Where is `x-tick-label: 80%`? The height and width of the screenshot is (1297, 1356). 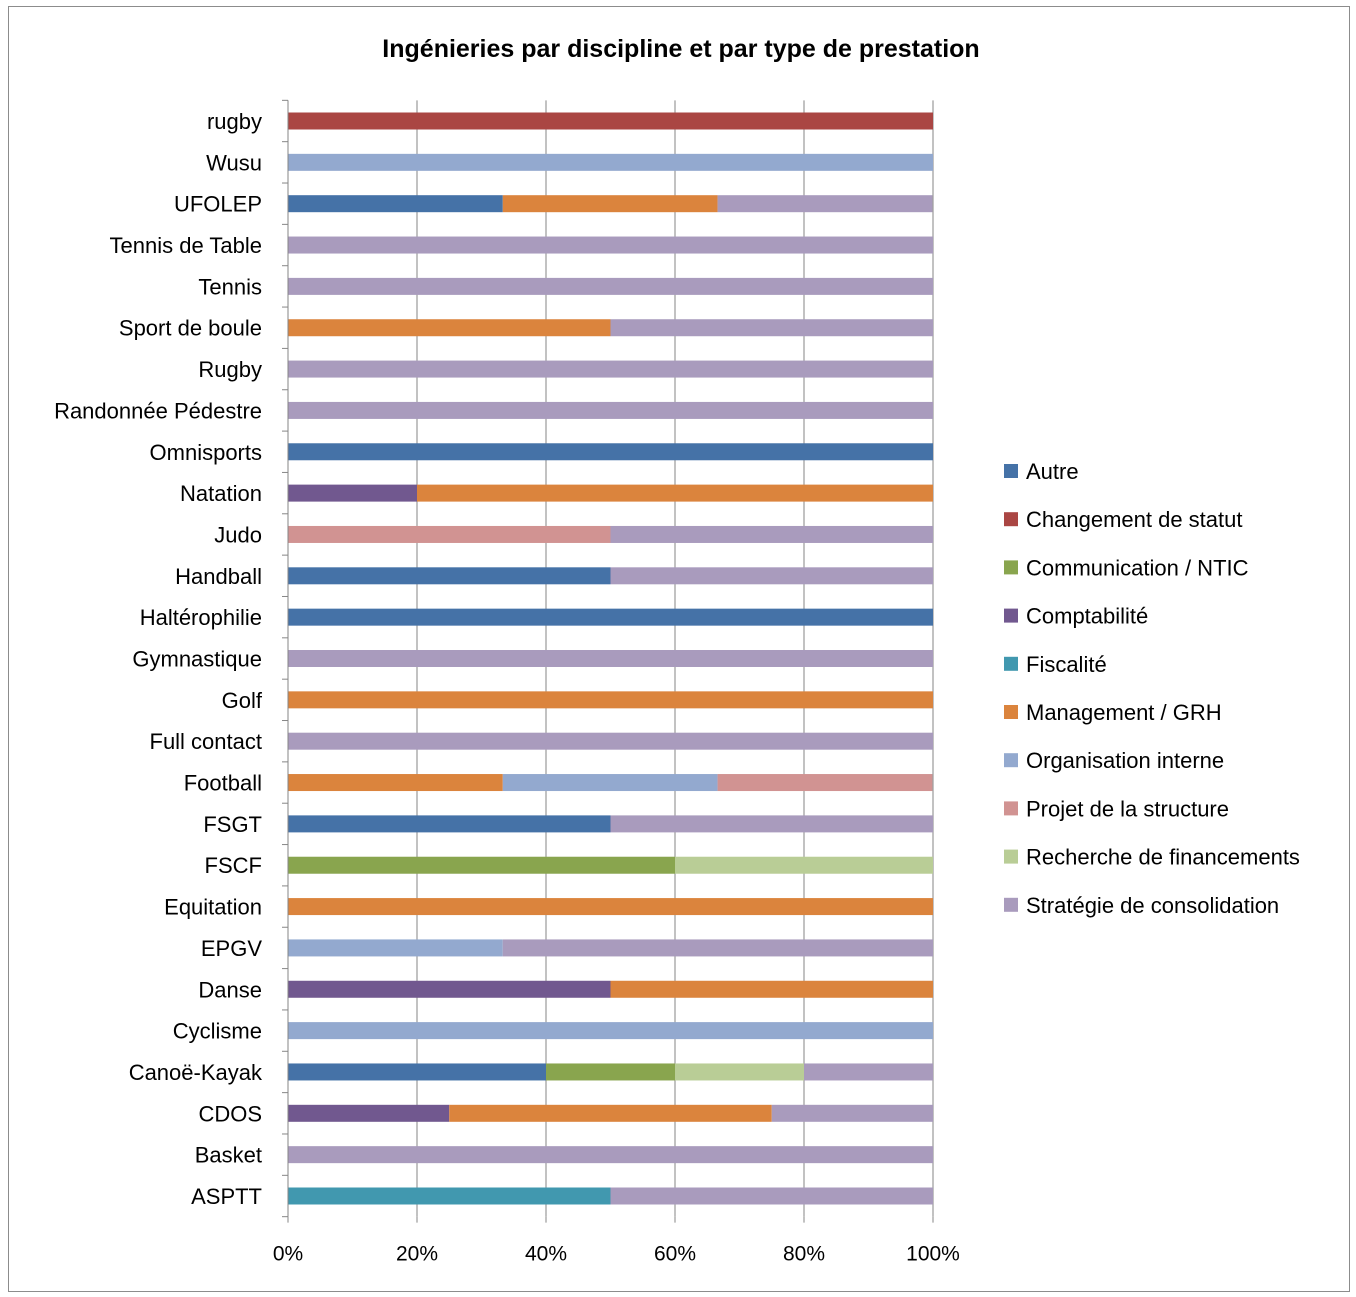
x-tick-label: 80% is located at coordinates (804, 1254).